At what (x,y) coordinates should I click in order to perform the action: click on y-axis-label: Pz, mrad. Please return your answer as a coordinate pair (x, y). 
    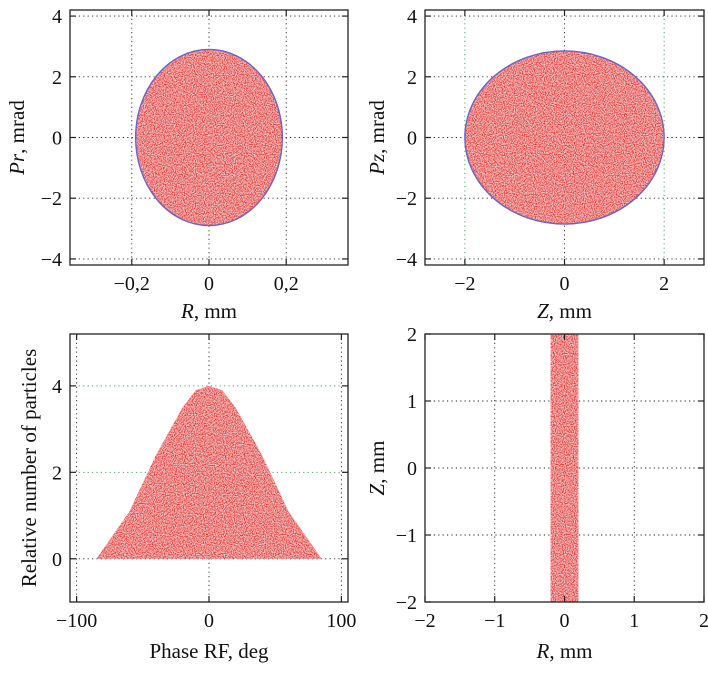
    Looking at the image, I should click on (377, 138).